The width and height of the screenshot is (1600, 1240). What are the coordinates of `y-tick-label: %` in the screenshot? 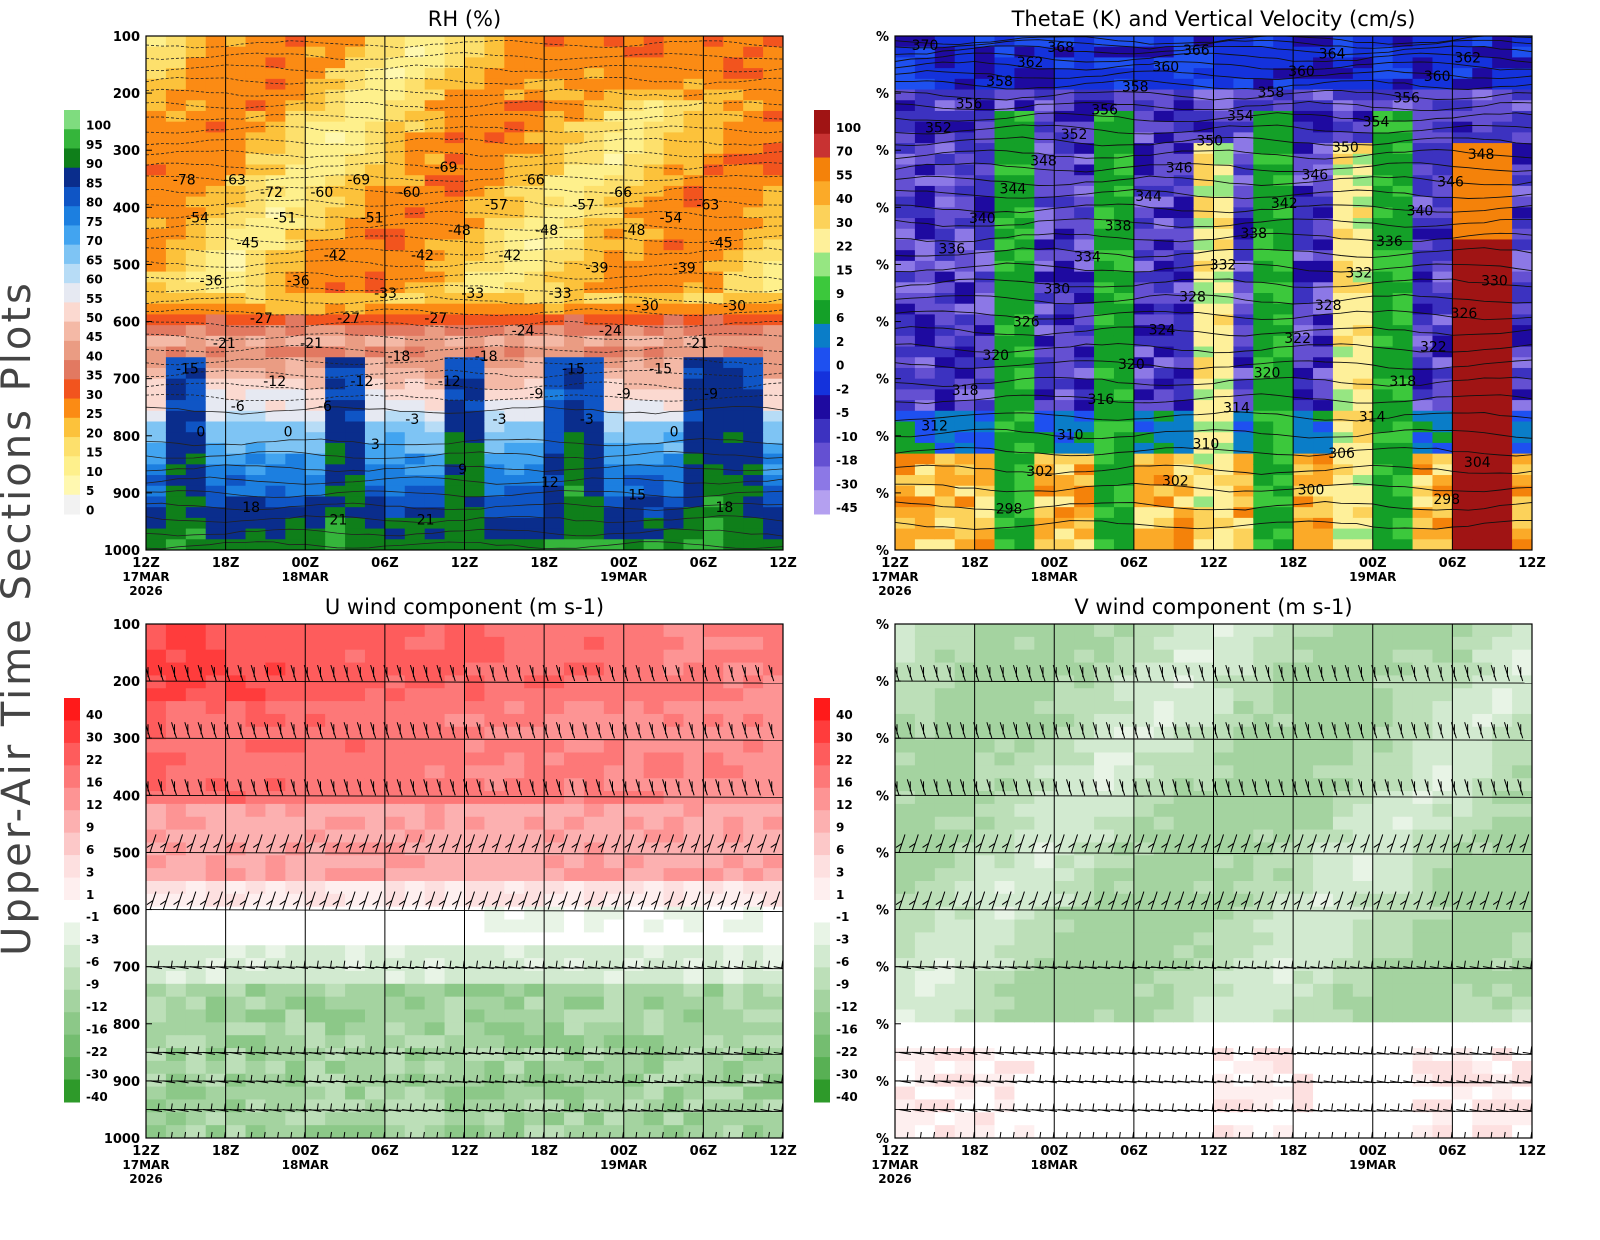 It's located at (882, 380).